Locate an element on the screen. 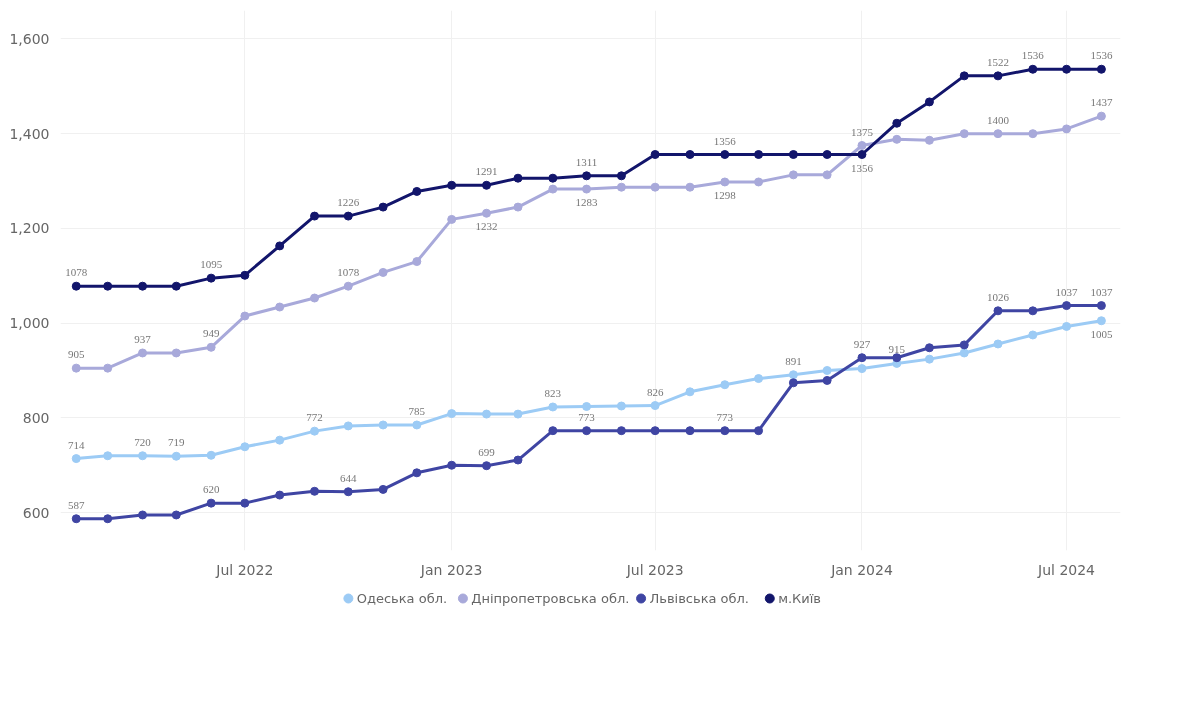  data-label: 927 is located at coordinates (862, 343).